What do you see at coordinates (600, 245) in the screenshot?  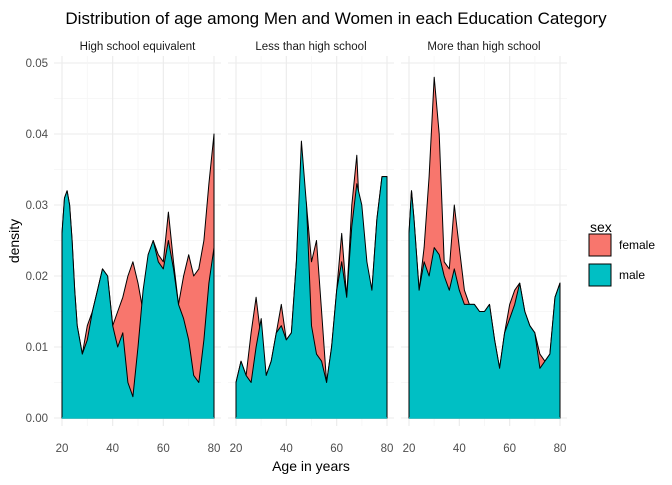 I see `legend-key-female` at bounding box center [600, 245].